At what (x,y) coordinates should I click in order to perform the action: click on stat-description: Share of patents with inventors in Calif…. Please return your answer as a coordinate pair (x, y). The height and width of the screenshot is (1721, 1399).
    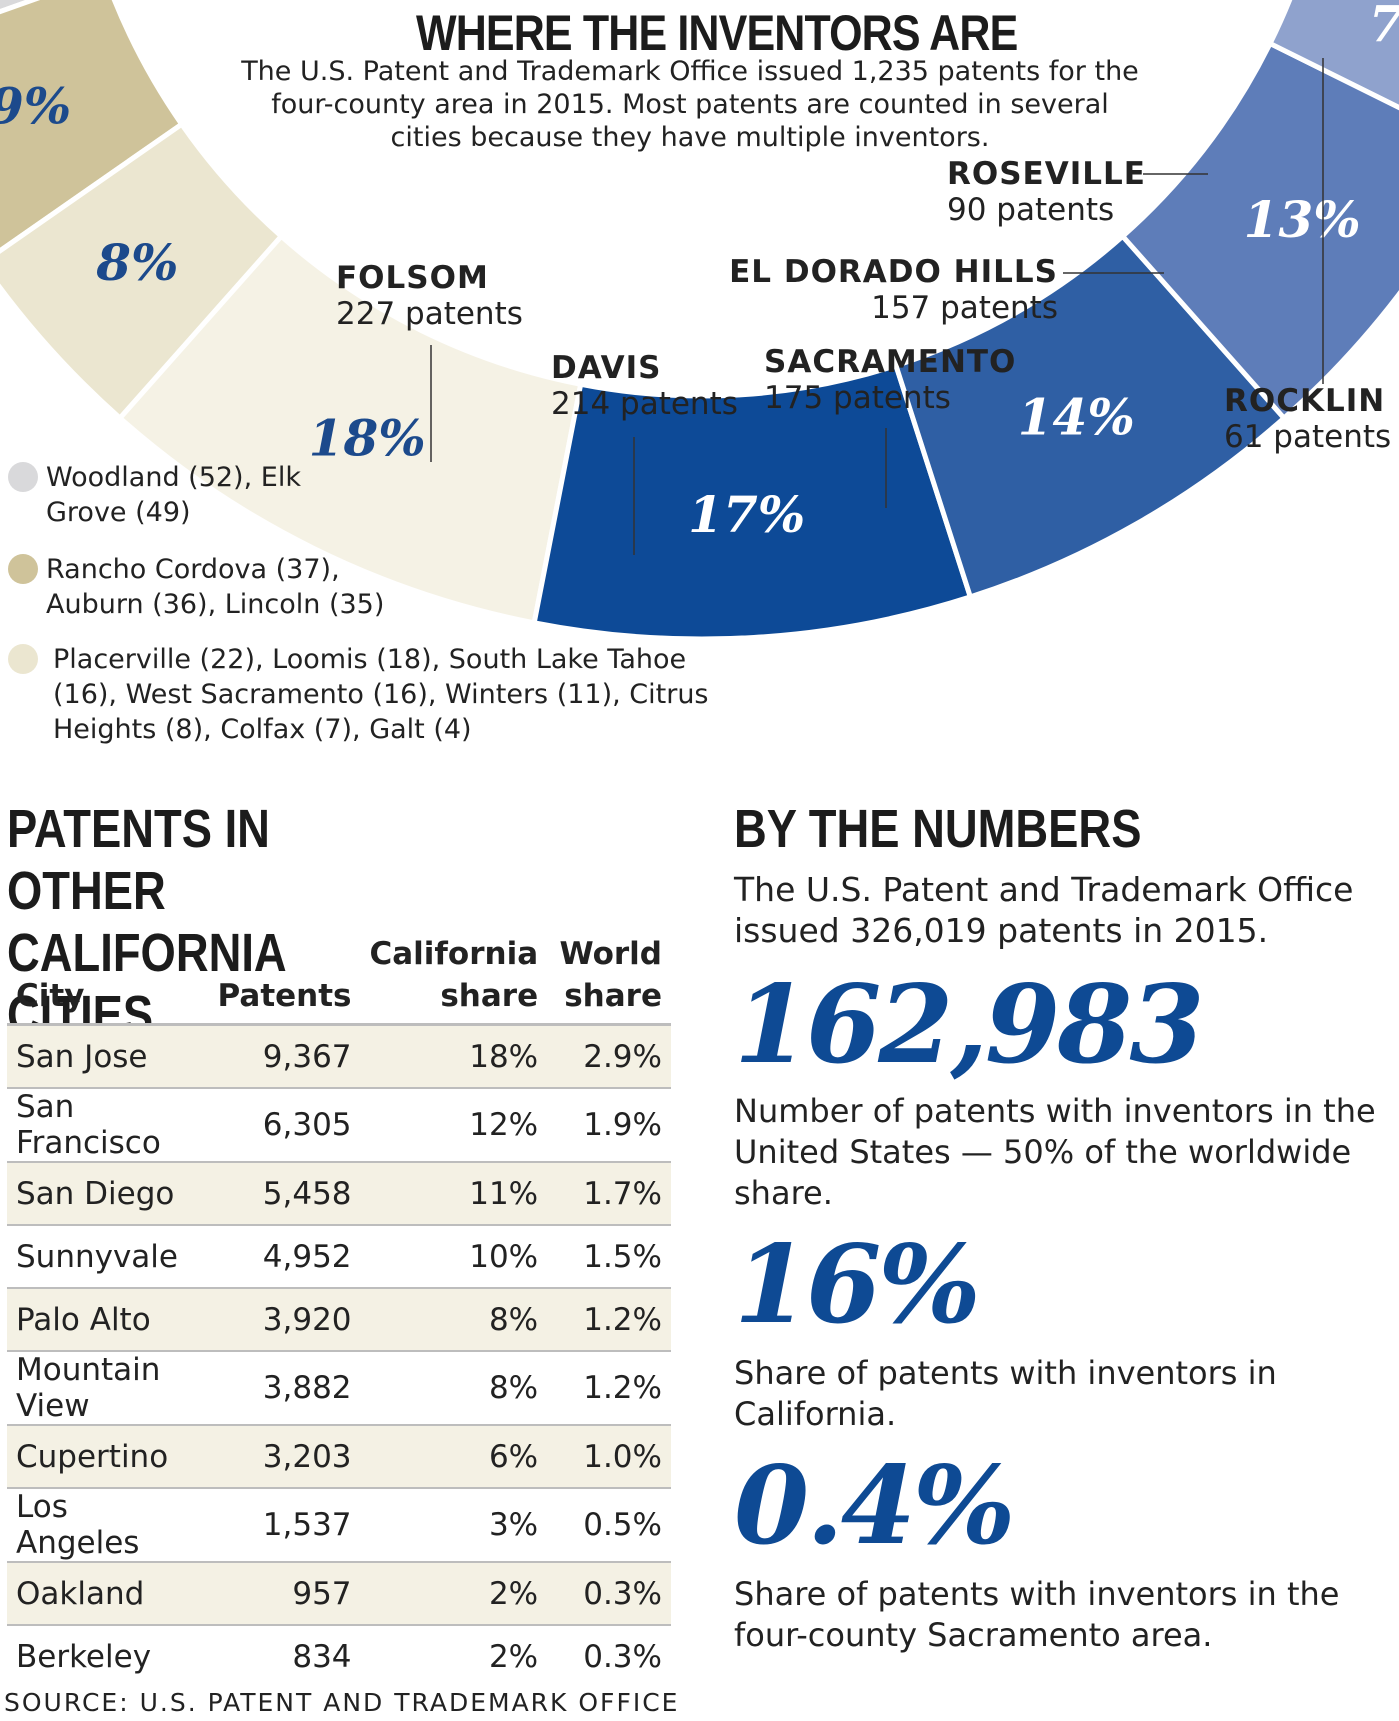
    Looking at the image, I should click on (1005, 1393).